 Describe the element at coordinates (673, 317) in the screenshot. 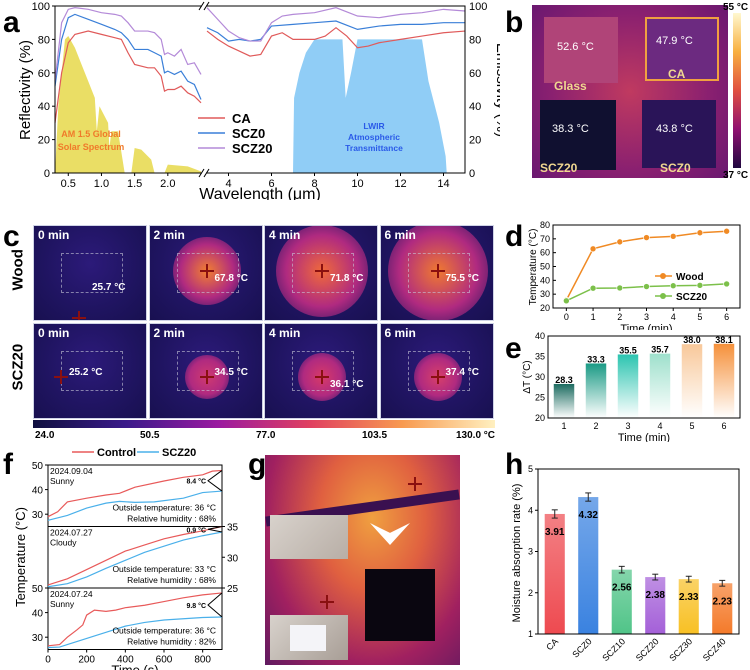

I see `xtick-label: 4` at that location.